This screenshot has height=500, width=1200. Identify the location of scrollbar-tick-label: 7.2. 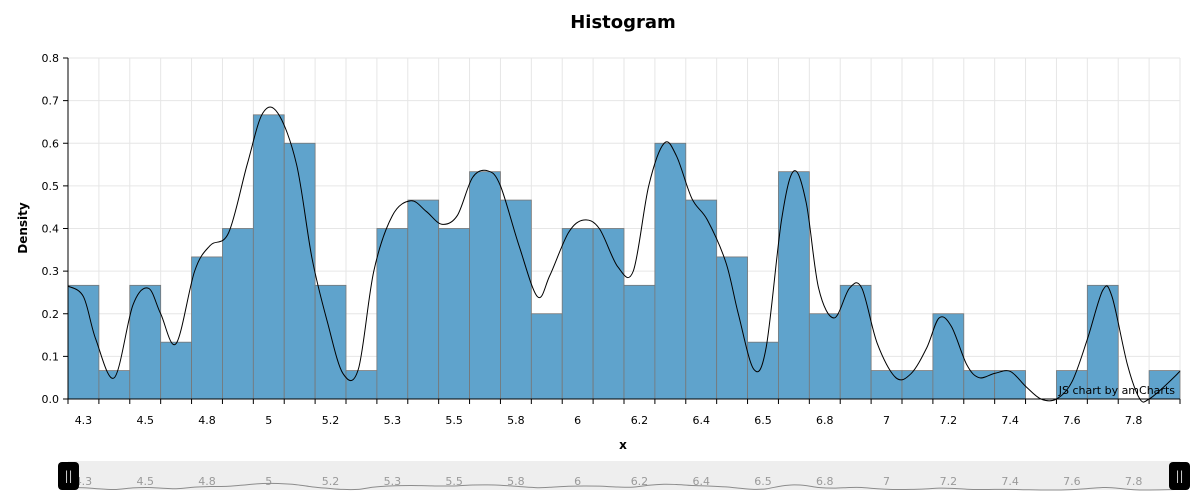
(949, 481).